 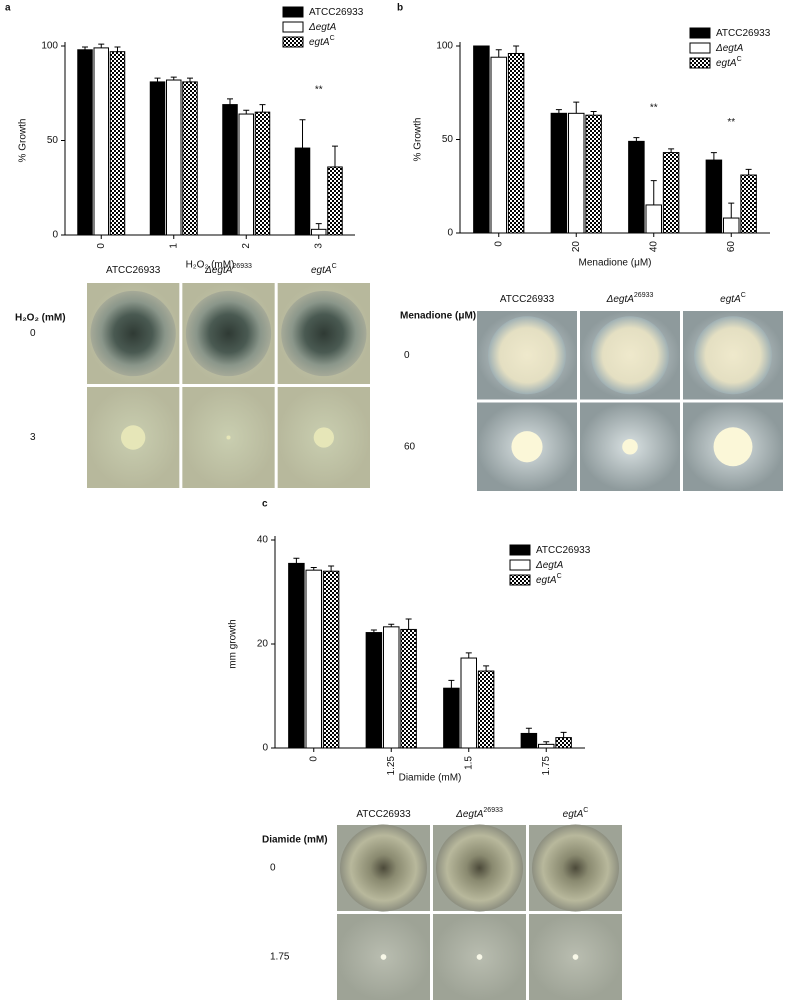 What do you see at coordinates (33, 437) in the screenshot?
I see `row-label: 3` at bounding box center [33, 437].